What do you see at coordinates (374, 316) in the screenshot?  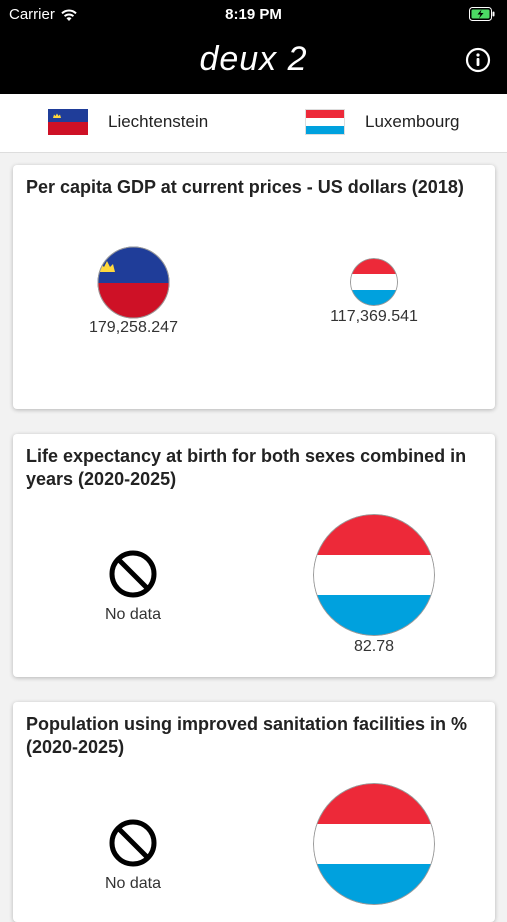 I see `gdp-value-luxembourg: 117,369.541` at bounding box center [374, 316].